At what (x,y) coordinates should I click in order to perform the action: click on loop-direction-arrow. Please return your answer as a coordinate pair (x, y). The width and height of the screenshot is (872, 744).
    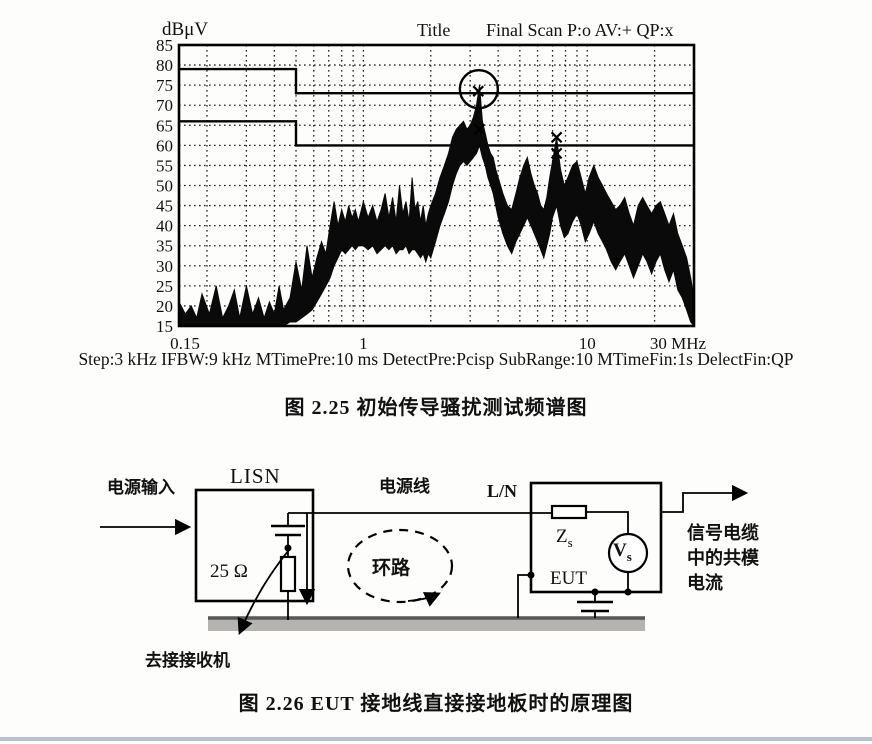
    Looking at the image, I should click on (424, 599).